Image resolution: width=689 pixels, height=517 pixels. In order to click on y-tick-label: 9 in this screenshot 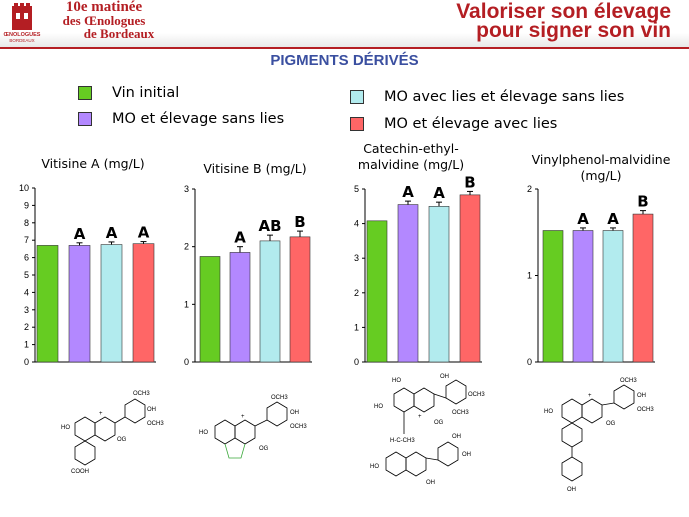, I will do `click(26, 205)`.